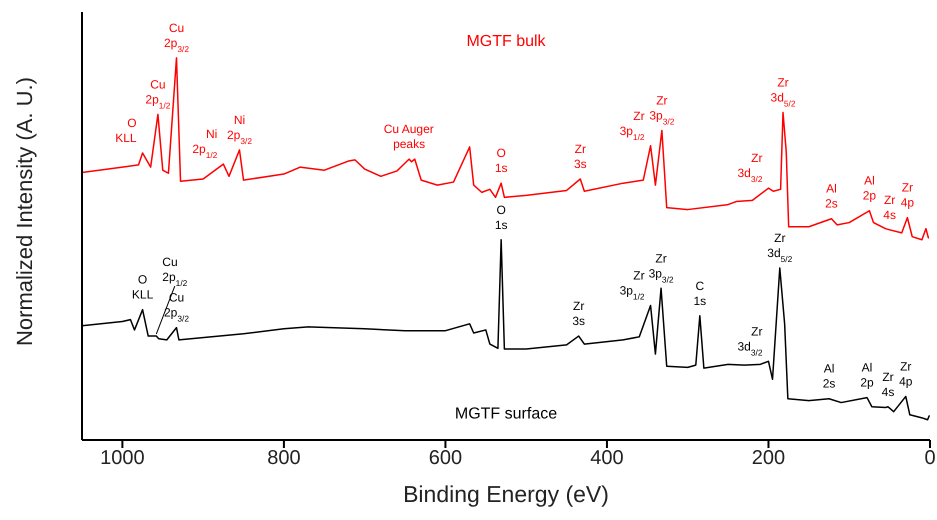  Describe the element at coordinates (506, 41) in the screenshot. I see `text: MGTF bulk` at that location.